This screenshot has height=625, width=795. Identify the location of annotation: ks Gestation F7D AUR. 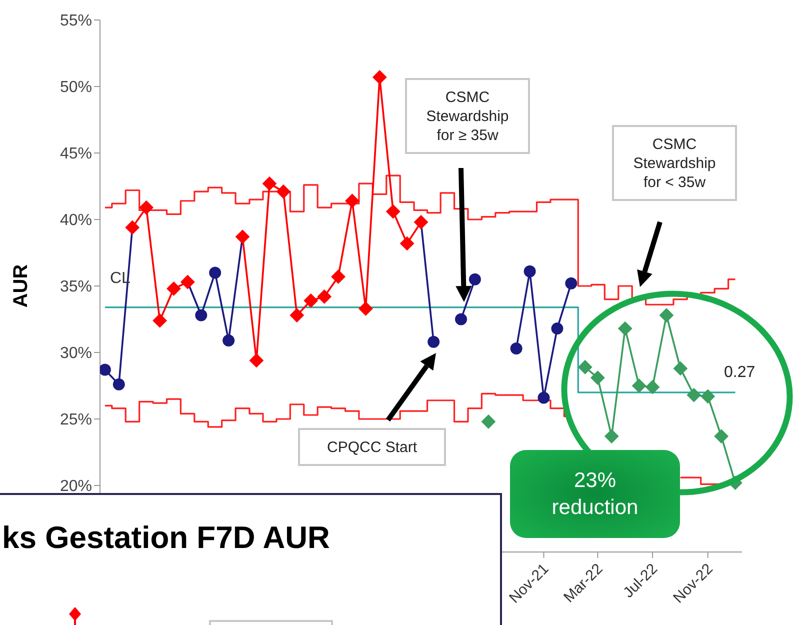
(166, 537).